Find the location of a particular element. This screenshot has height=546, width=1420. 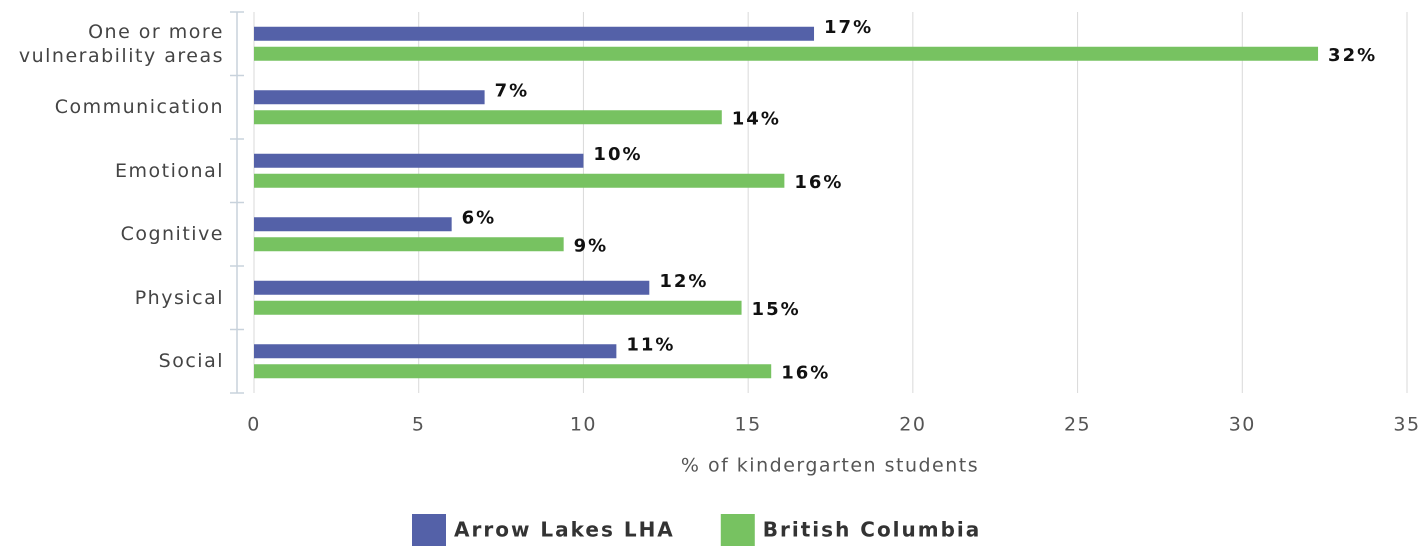

x-tick-label: 15 is located at coordinates (748, 425).